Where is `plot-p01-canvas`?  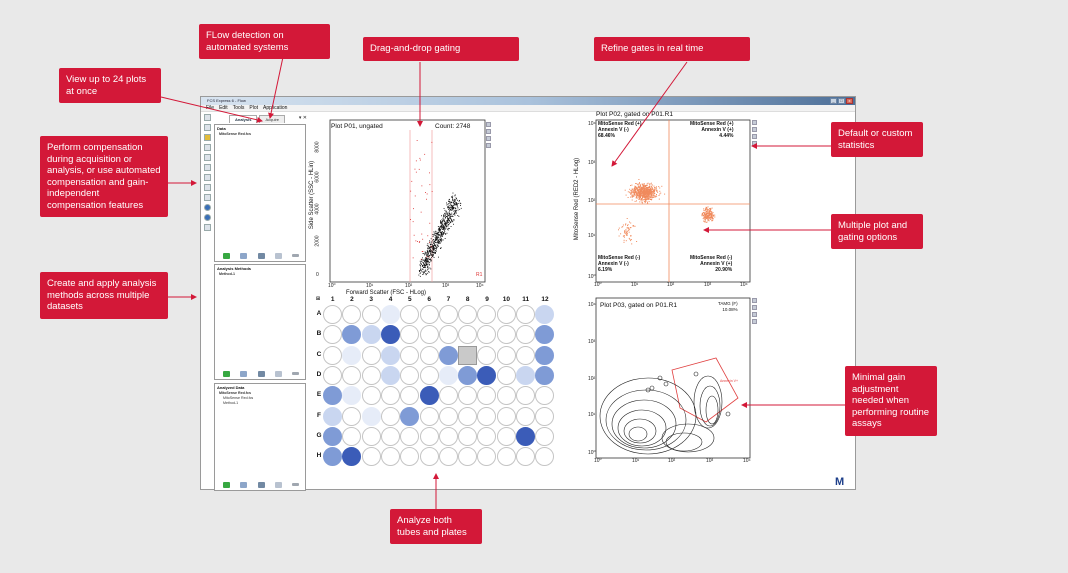
plot-p01-canvas is located at coordinates (400, 207).